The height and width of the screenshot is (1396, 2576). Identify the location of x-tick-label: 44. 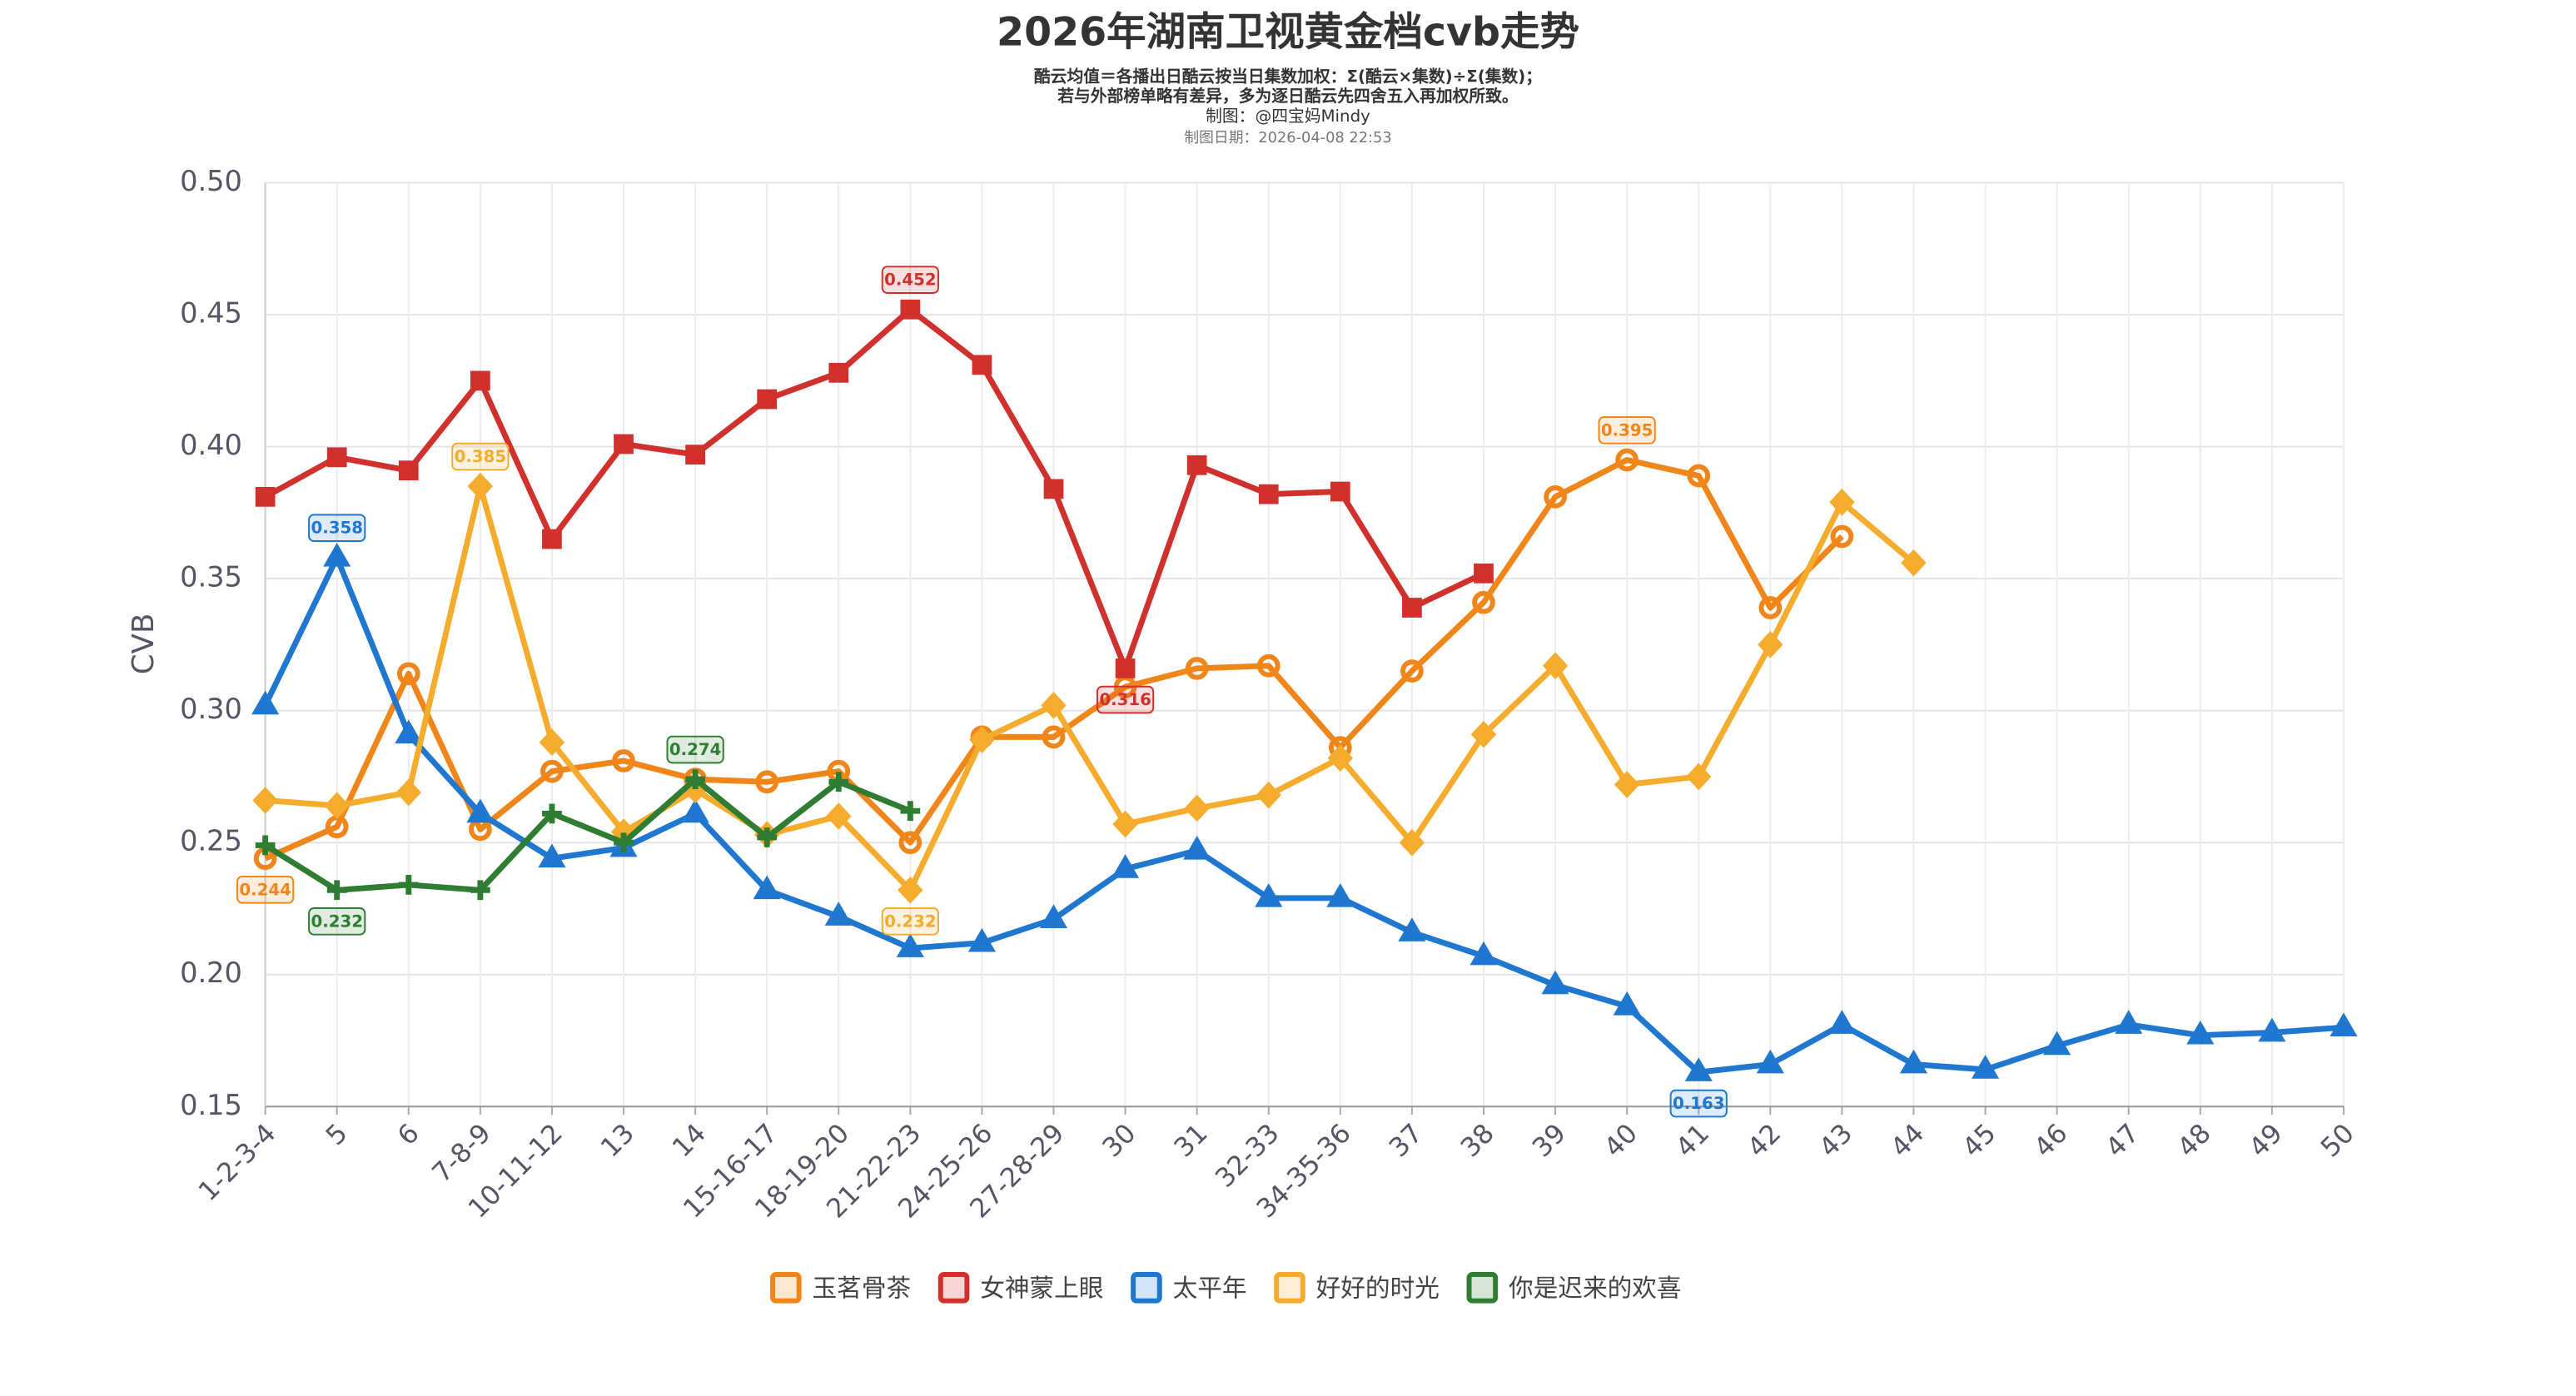
(1907, 1141).